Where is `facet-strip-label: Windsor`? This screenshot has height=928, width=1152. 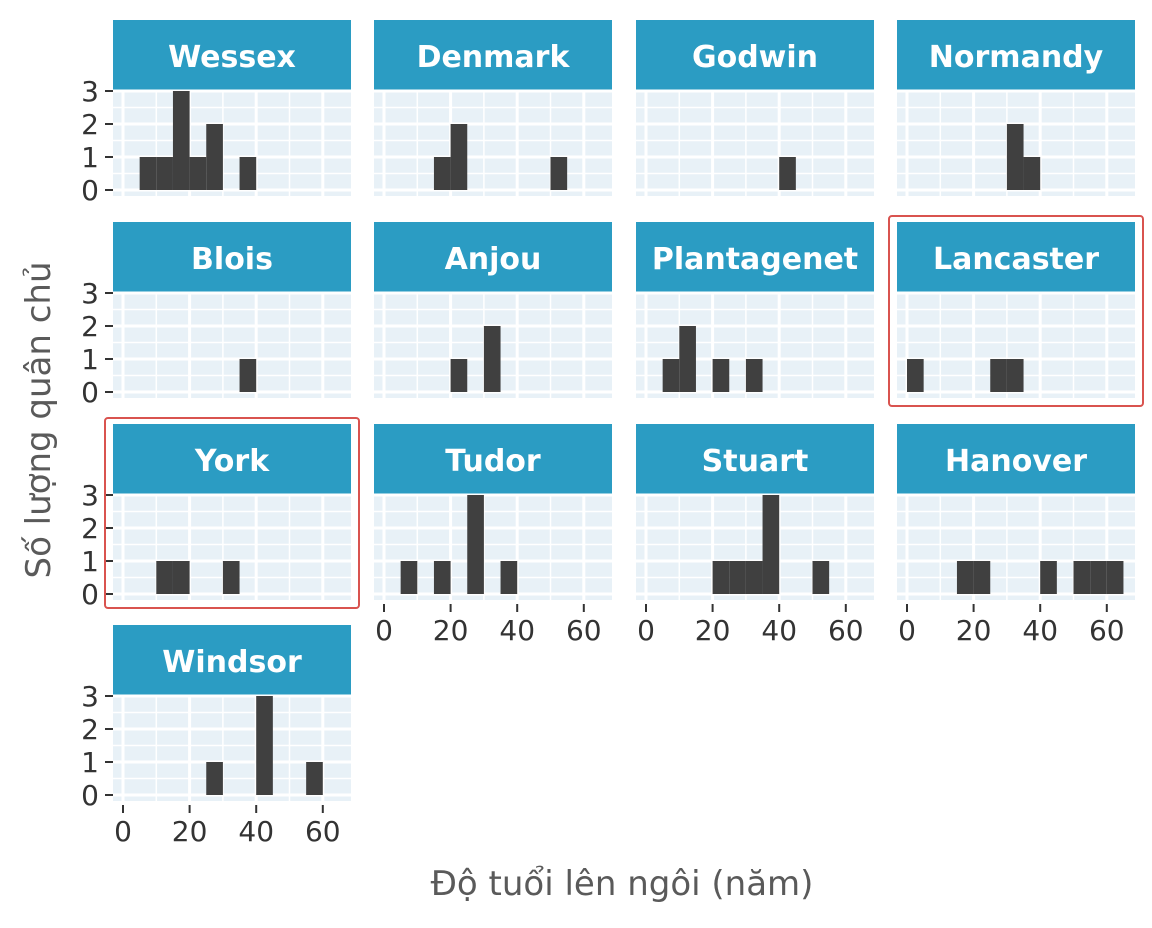 facet-strip-label: Windsor is located at coordinates (232, 662).